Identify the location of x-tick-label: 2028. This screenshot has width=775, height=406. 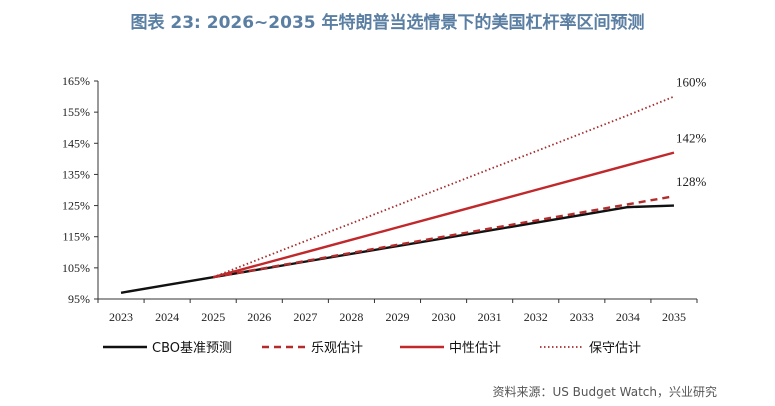
(351, 317).